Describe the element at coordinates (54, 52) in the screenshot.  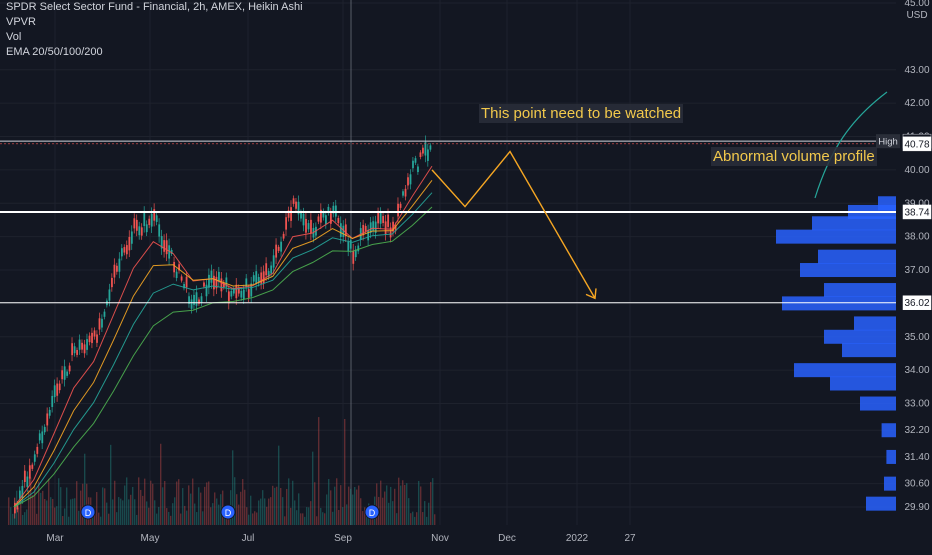
I see `legend-ema: EMA 20/50/100/200` at that location.